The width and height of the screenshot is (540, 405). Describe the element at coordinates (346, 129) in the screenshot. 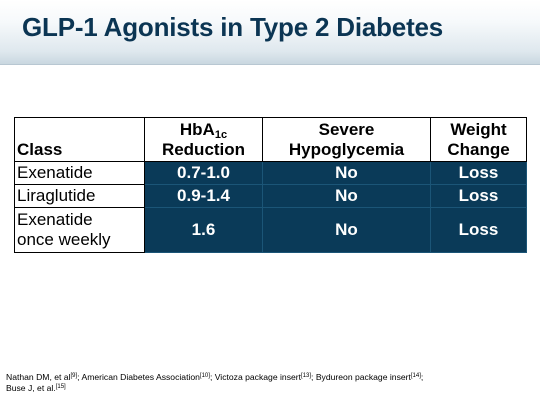

I see `header-hypo-line1: Severe` at that location.